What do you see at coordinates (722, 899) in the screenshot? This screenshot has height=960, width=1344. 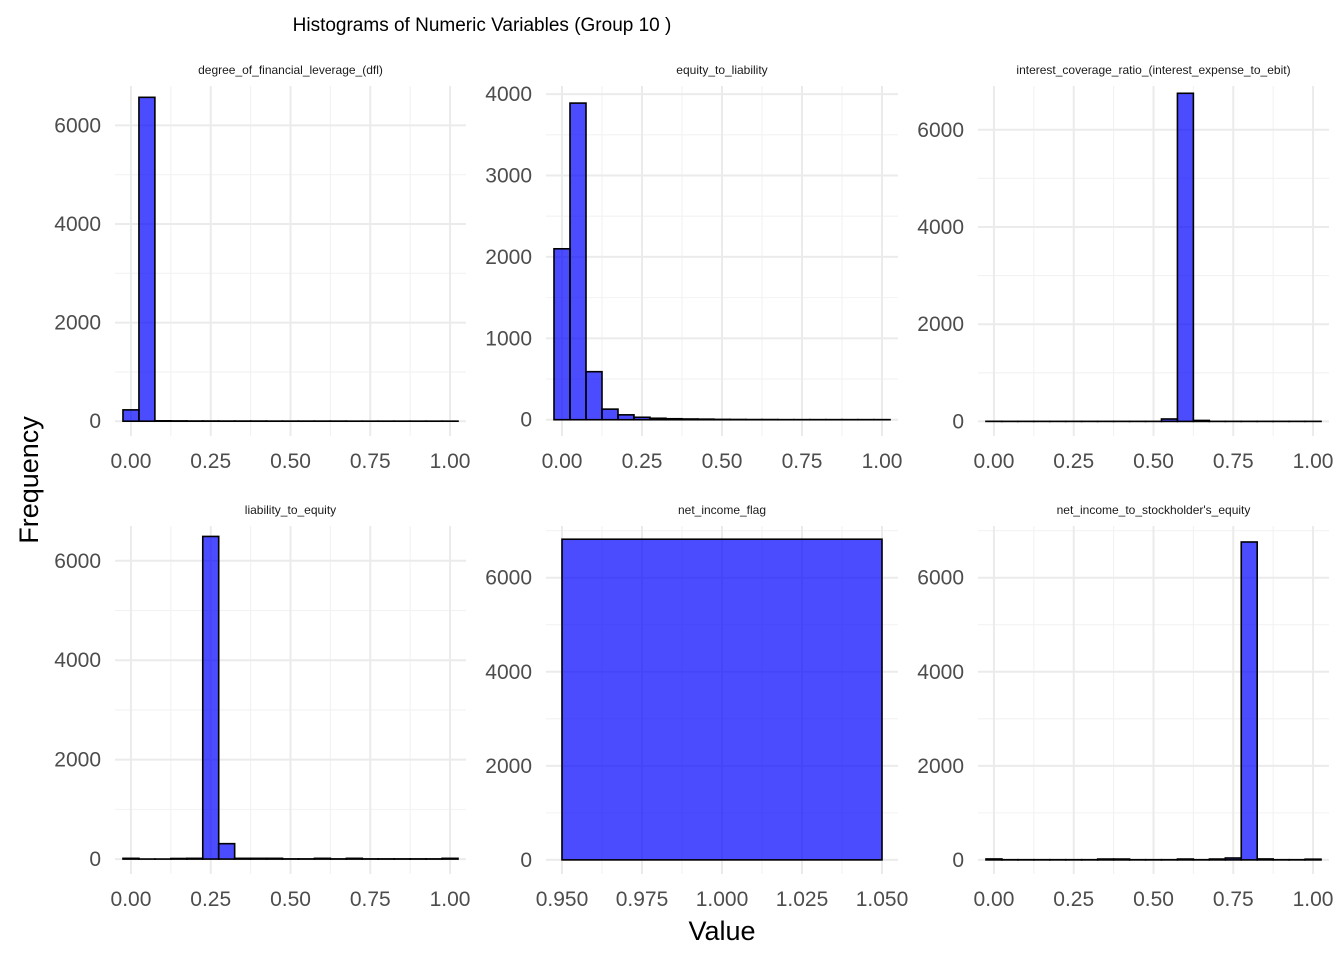 I see `x-tick-label: 1.000` at bounding box center [722, 899].